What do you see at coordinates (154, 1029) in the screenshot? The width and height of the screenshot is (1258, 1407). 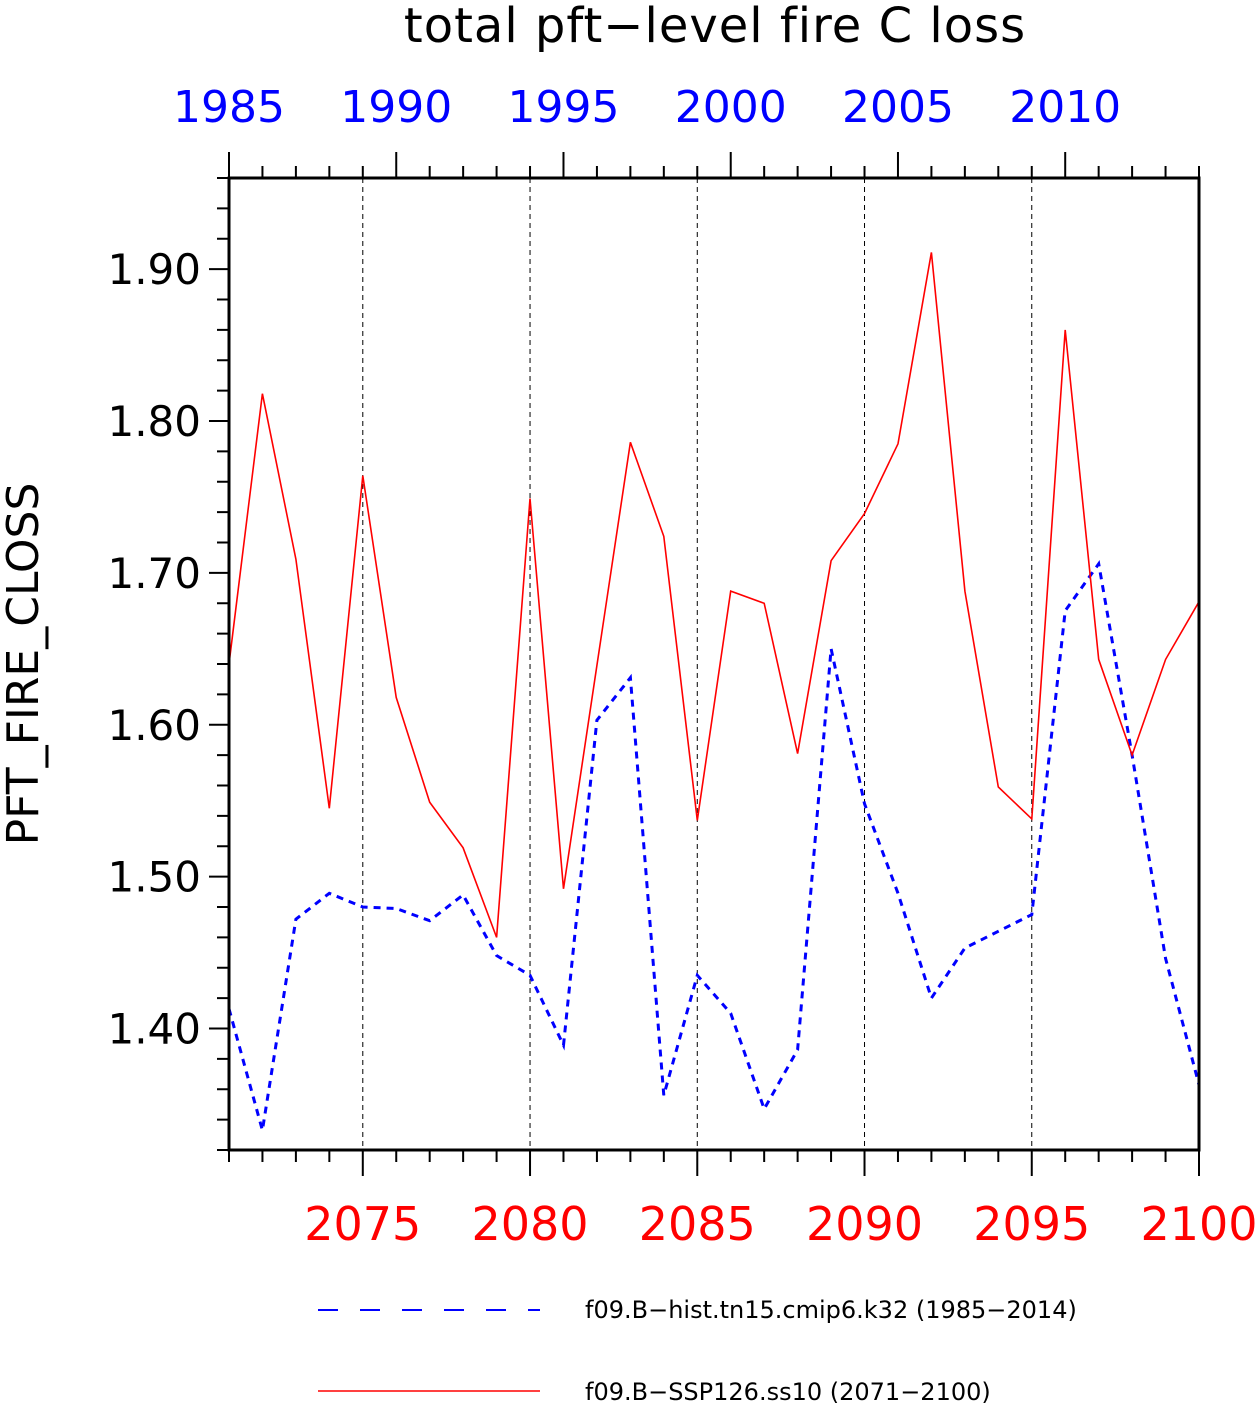 I see `y-tick-label-0: 1.40` at bounding box center [154, 1029].